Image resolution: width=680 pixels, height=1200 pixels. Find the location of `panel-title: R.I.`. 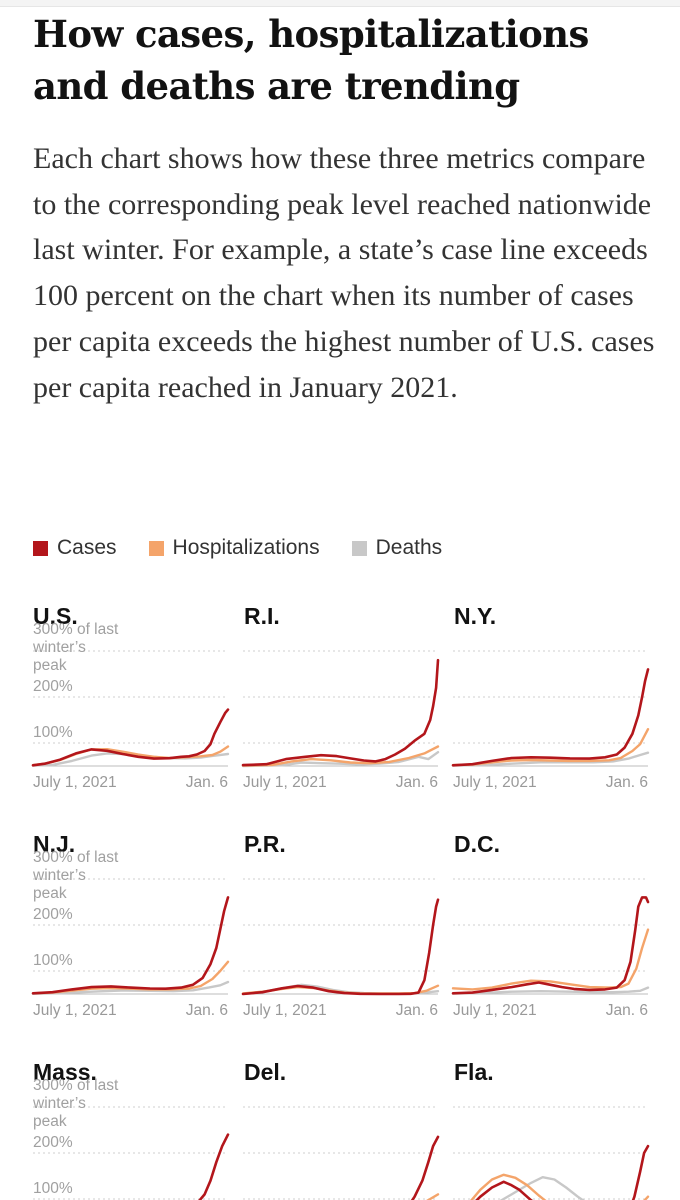

panel-title: R.I. is located at coordinates (262, 616).